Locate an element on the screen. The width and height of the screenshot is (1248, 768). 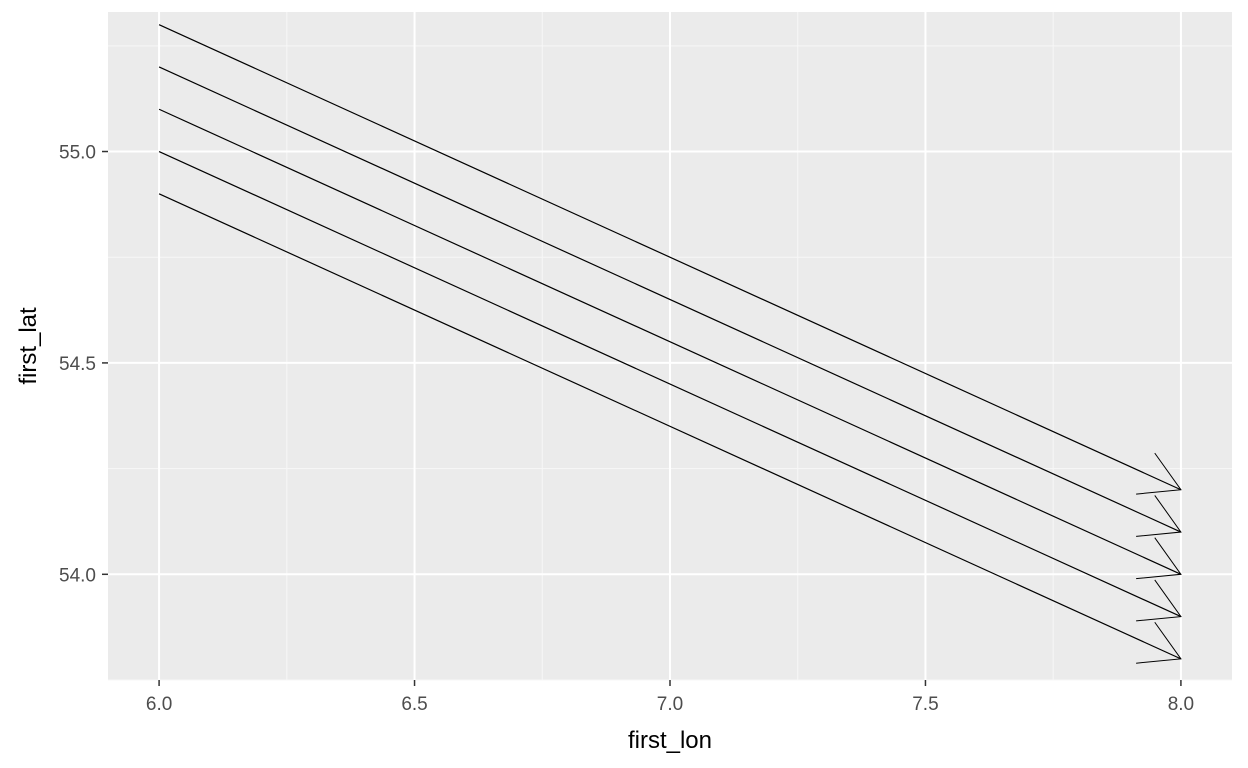
y-tick-label: 54.5 is located at coordinates (77, 364).